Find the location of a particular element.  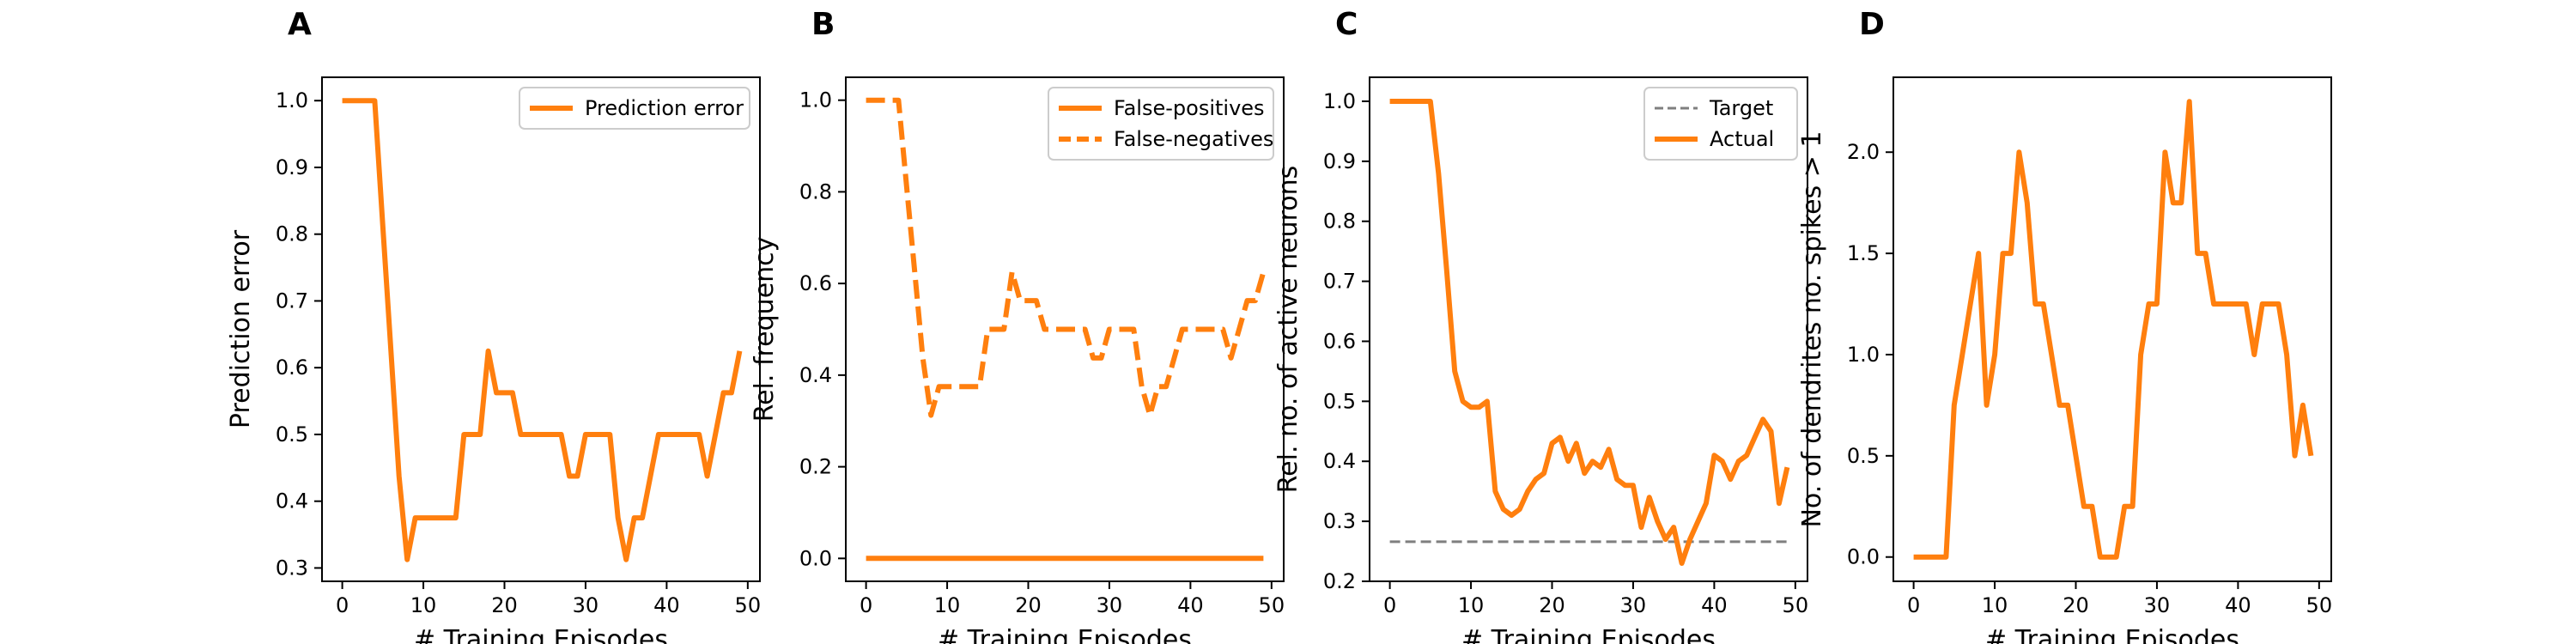

y-axis-label: Rel. no. of active neurons is located at coordinates (1288, 330).